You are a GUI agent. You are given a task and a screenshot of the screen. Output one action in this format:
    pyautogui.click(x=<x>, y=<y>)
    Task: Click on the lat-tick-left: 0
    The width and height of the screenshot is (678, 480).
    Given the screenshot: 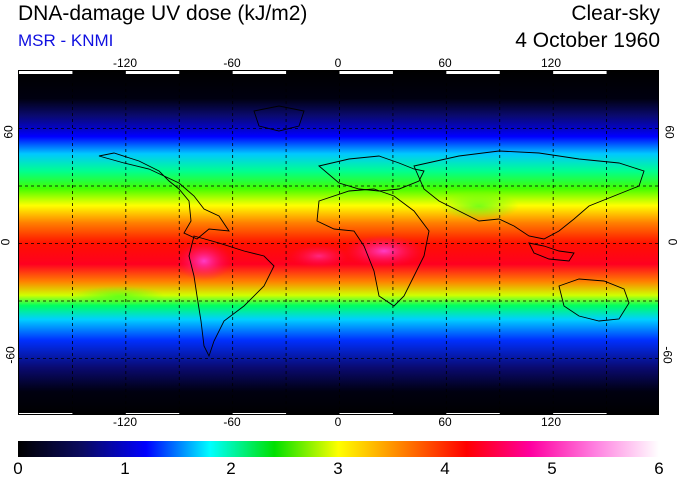 What is the action you would take?
    pyautogui.click(x=6, y=242)
    